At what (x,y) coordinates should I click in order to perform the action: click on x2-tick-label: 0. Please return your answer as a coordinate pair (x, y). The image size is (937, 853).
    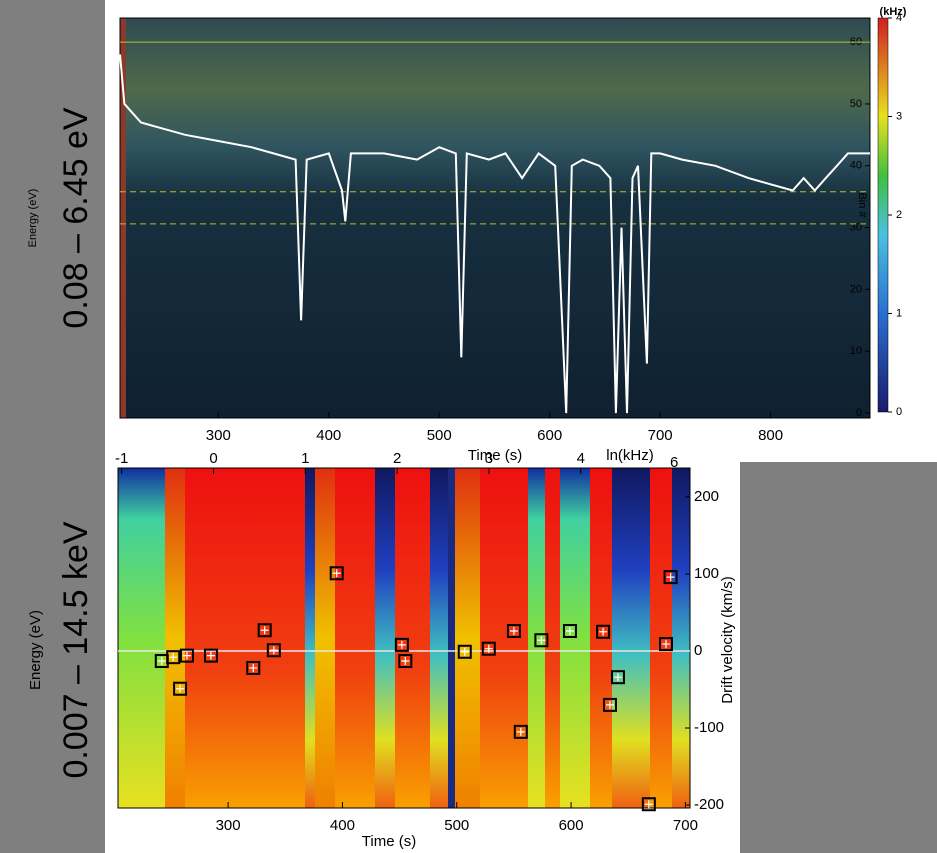
    Looking at the image, I should click on (213, 458).